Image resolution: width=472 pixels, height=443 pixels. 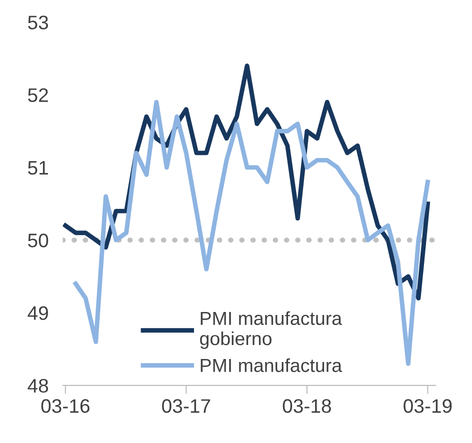 What do you see at coordinates (38, 95) in the screenshot?
I see `y-tick-label: 52` at bounding box center [38, 95].